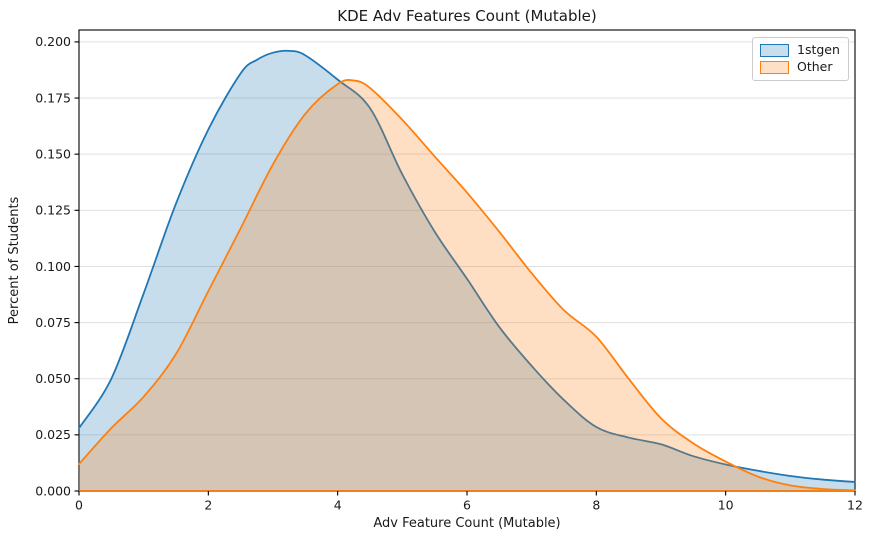 This screenshot has width=873, height=545. Describe the element at coordinates (53, 322) in the screenshot. I see `y-tick-label: 0.075` at that location.